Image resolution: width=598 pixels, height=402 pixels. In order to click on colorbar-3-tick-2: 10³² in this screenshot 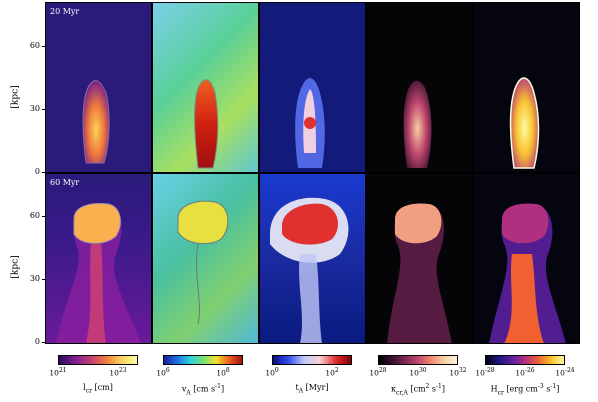, I will do `click(458, 372)`.